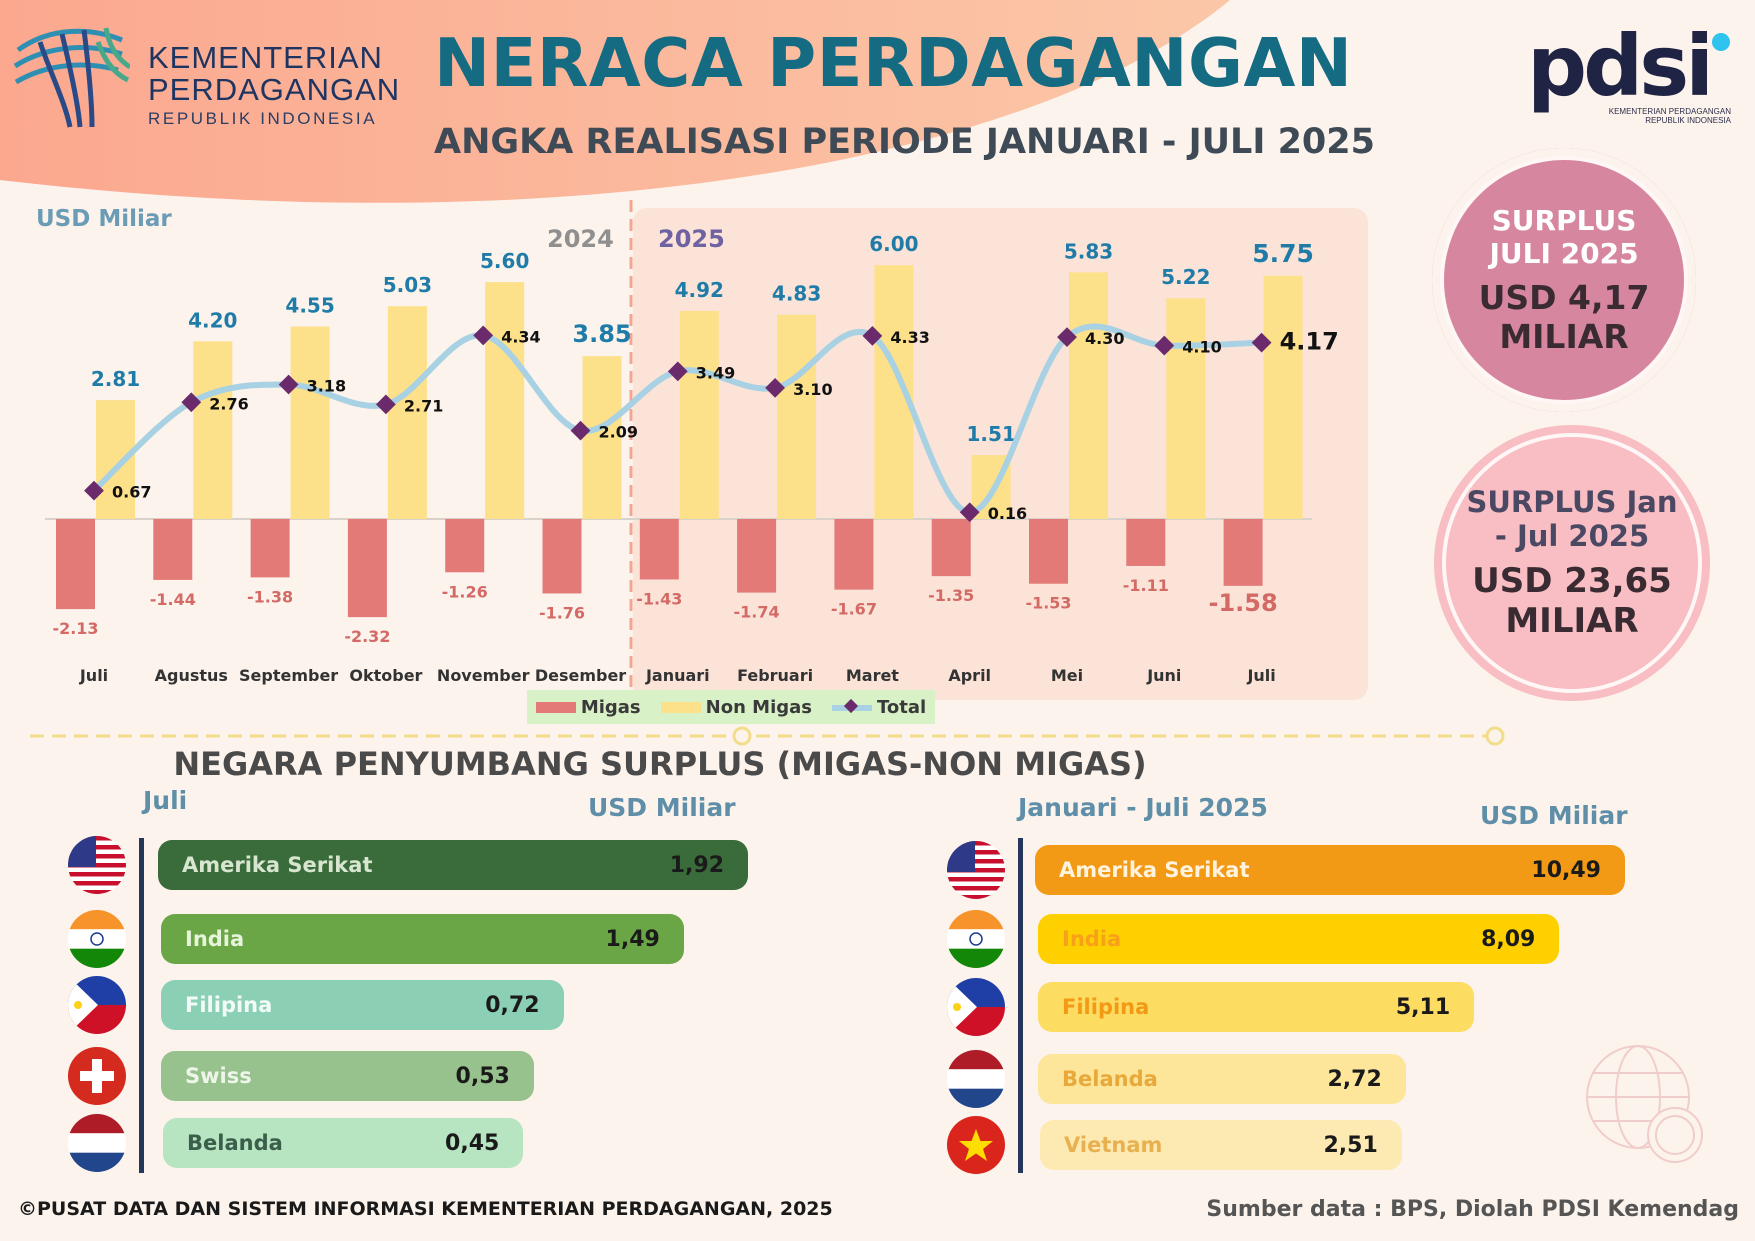 The height and width of the screenshot is (1241, 1755). Describe the element at coordinates (976, 1145) in the screenshot. I see `flag-vn-icon` at that location.